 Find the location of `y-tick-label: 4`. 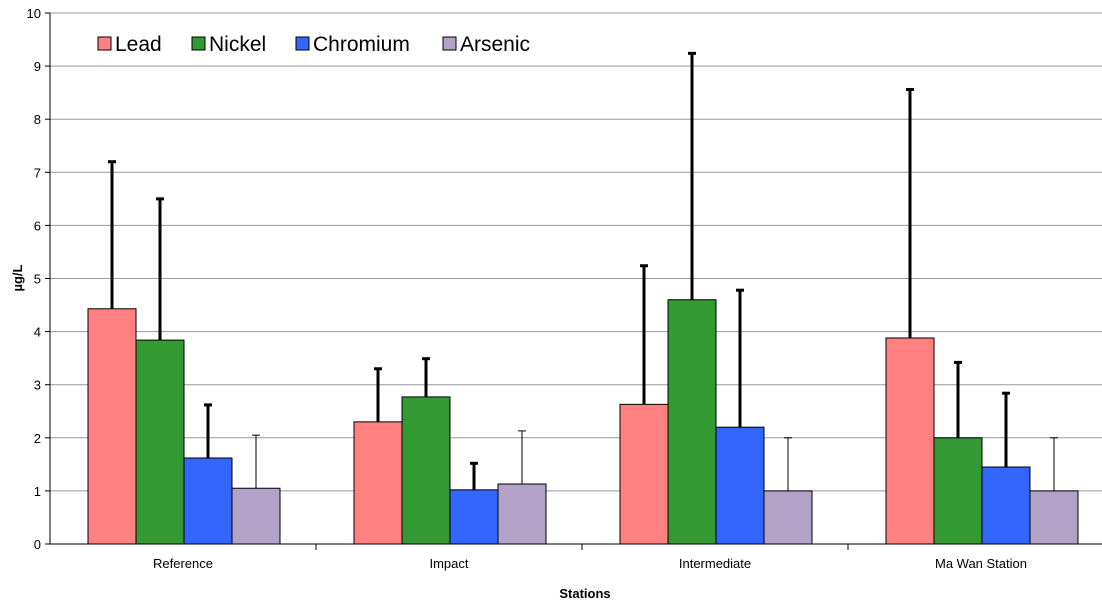

y-tick-label: 4 is located at coordinates (37, 332).